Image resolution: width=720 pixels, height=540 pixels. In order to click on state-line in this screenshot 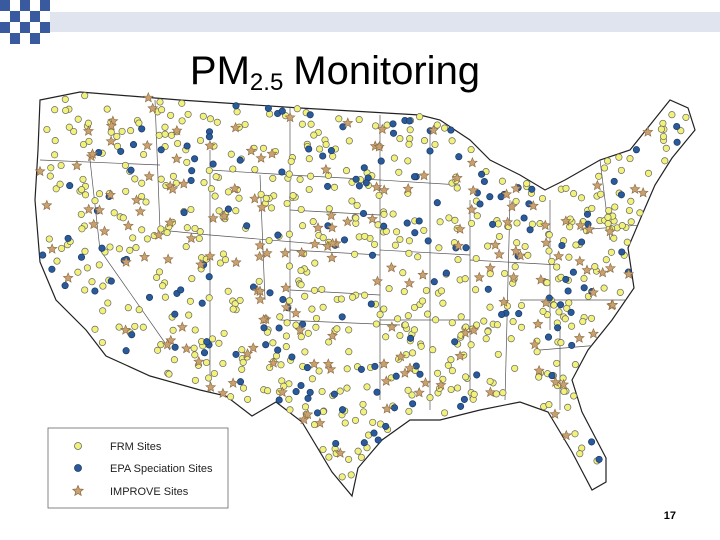, I will do `click(100, 162)`.